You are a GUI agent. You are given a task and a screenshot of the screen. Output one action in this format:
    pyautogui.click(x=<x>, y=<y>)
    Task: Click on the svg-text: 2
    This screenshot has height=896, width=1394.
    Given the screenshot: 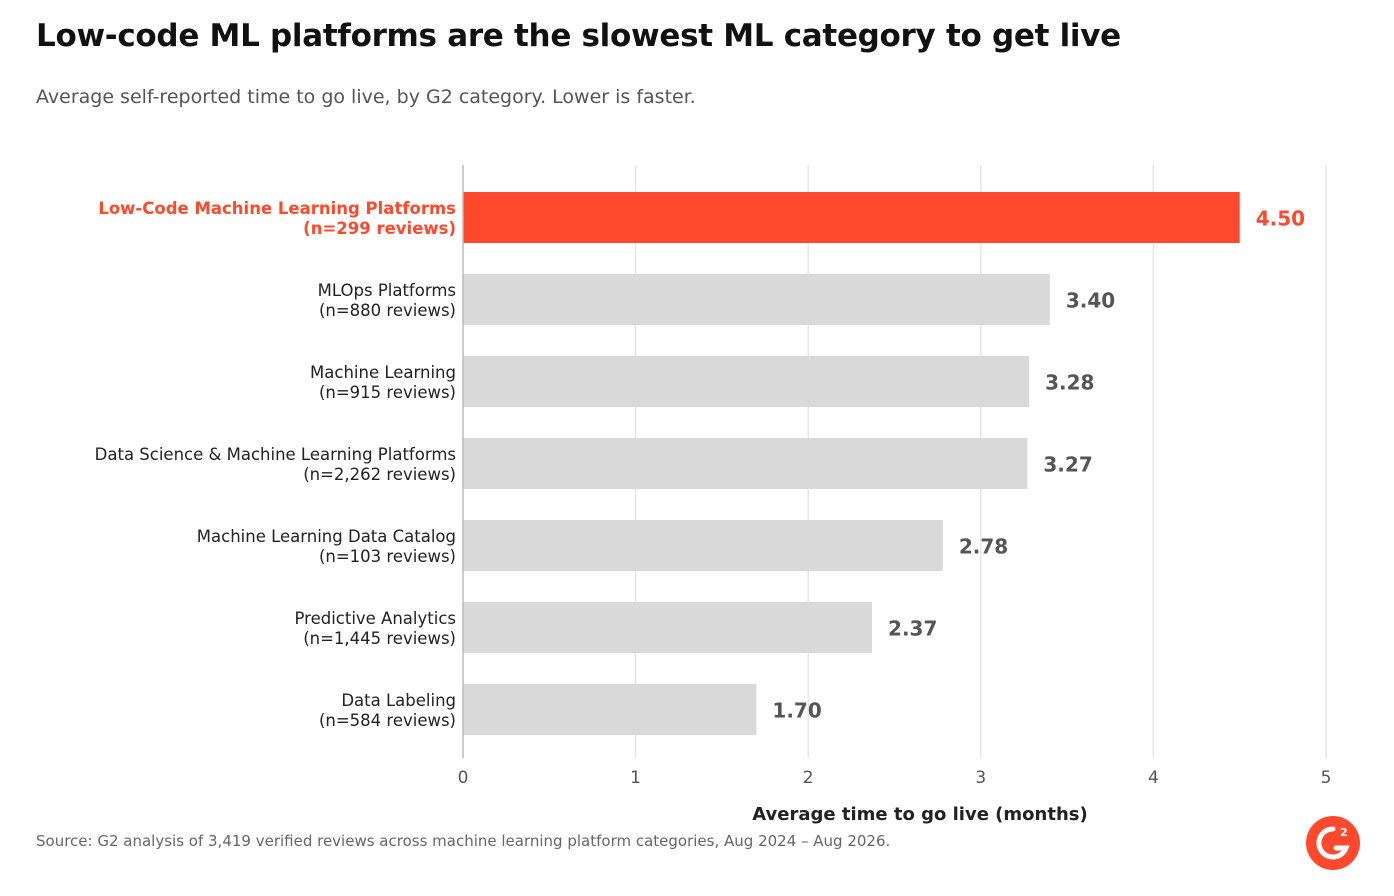 What is the action you would take?
    pyautogui.click(x=1344, y=832)
    